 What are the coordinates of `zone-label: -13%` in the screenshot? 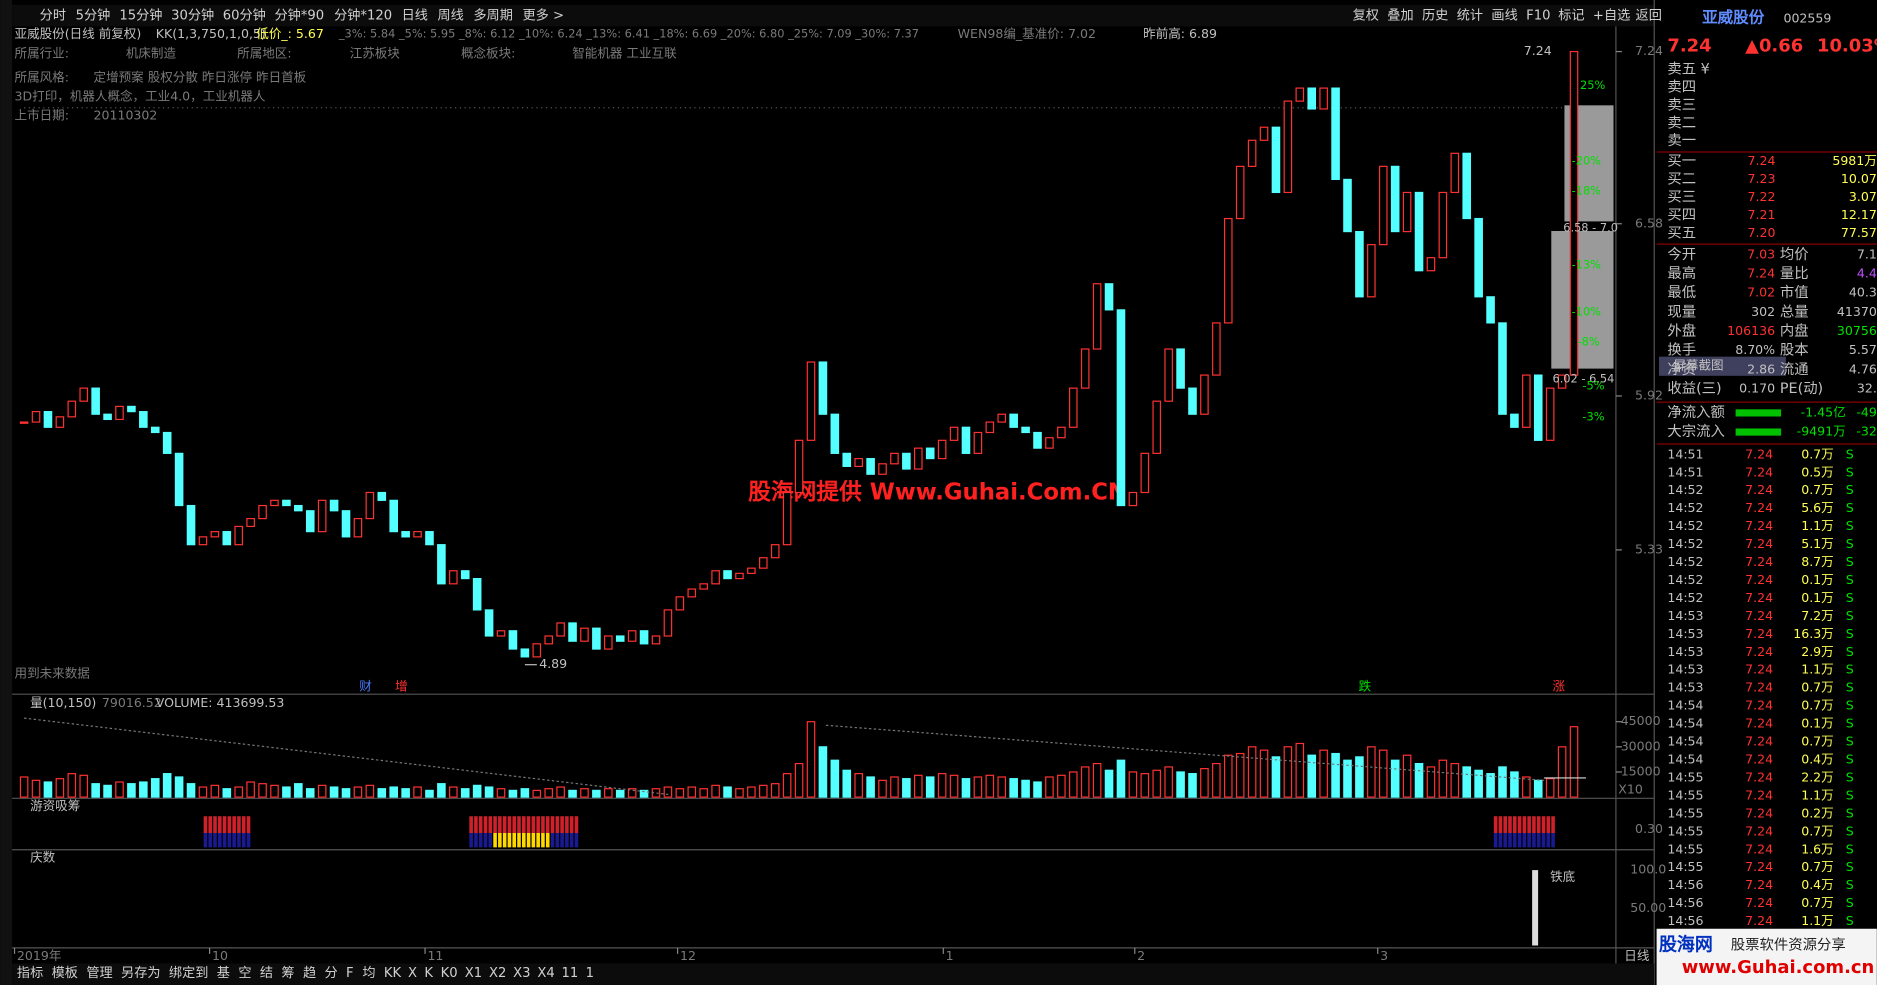 It's located at (1587, 265).